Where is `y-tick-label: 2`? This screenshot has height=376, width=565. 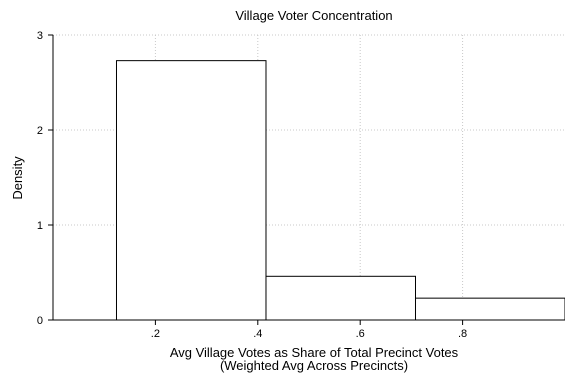 y-tick-label: 2 is located at coordinates (40, 131).